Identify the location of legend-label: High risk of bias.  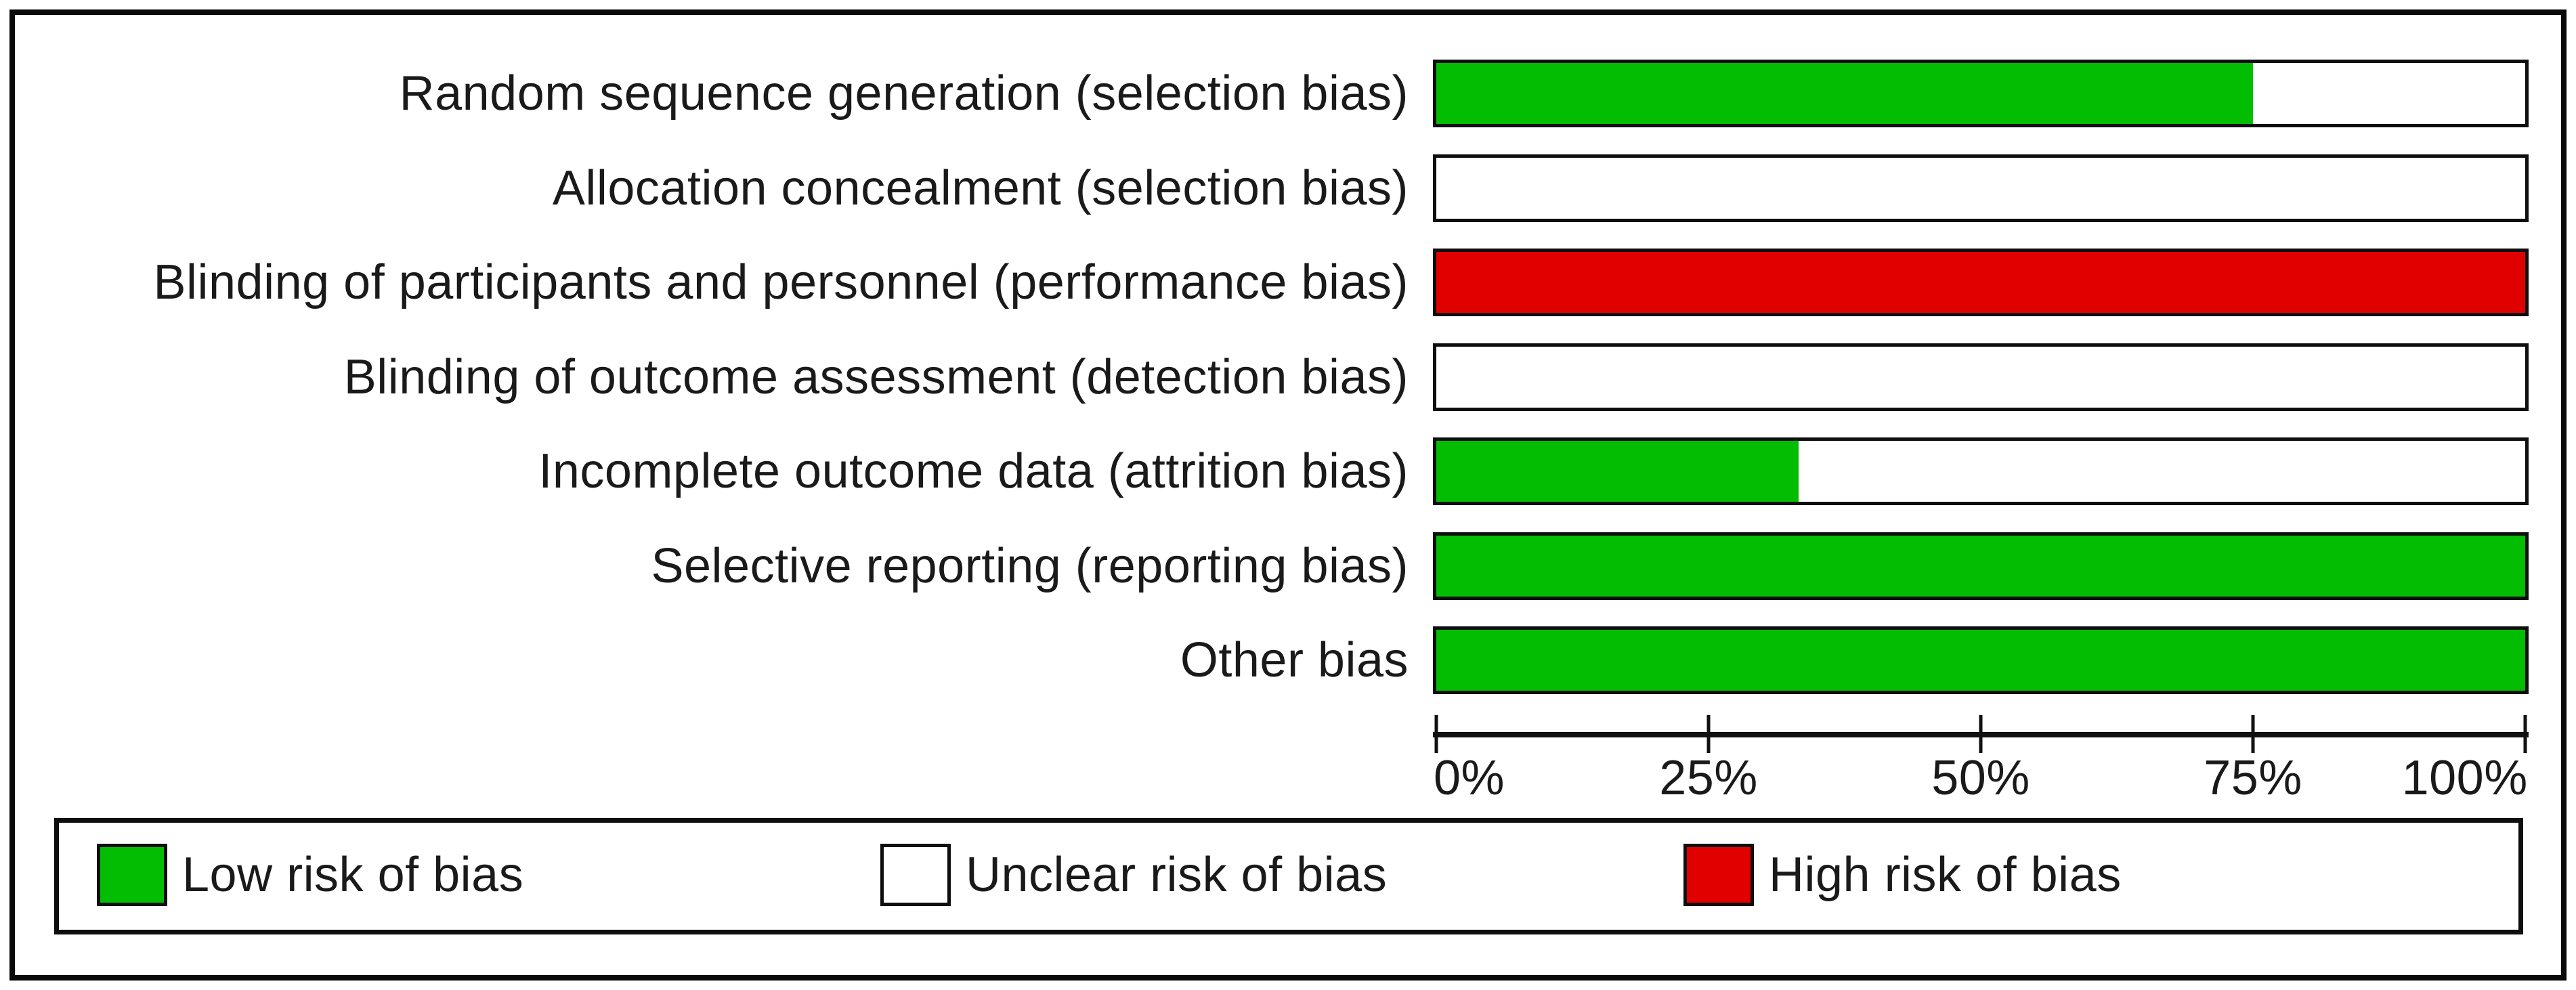
(1945, 875).